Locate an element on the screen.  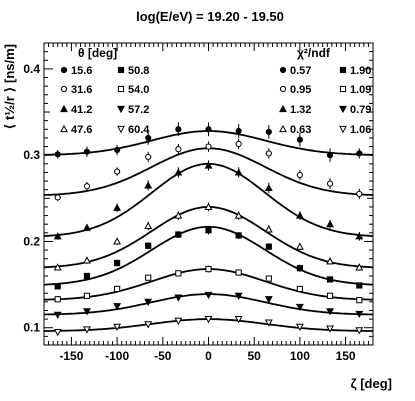
fit-curve-theta-50.8 is located at coordinates (208, 255).